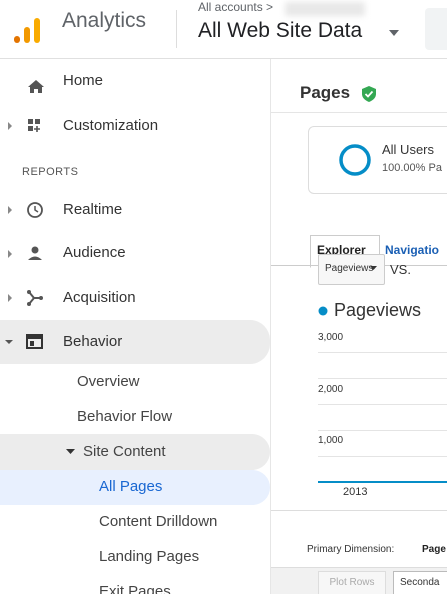 This screenshot has width=447, height=594. Describe the element at coordinates (355, 160) in the screenshot. I see `segment-ring` at that location.